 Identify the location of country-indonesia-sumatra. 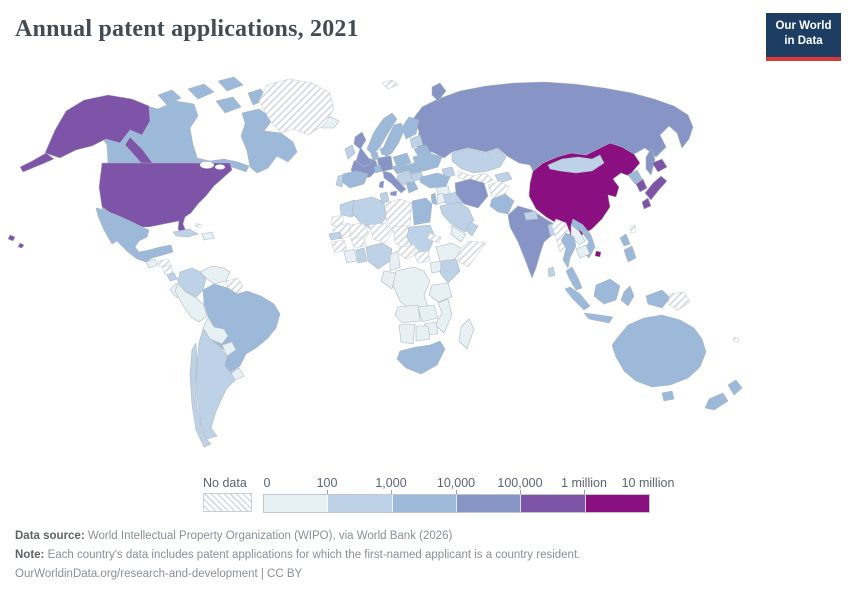
(577, 298).